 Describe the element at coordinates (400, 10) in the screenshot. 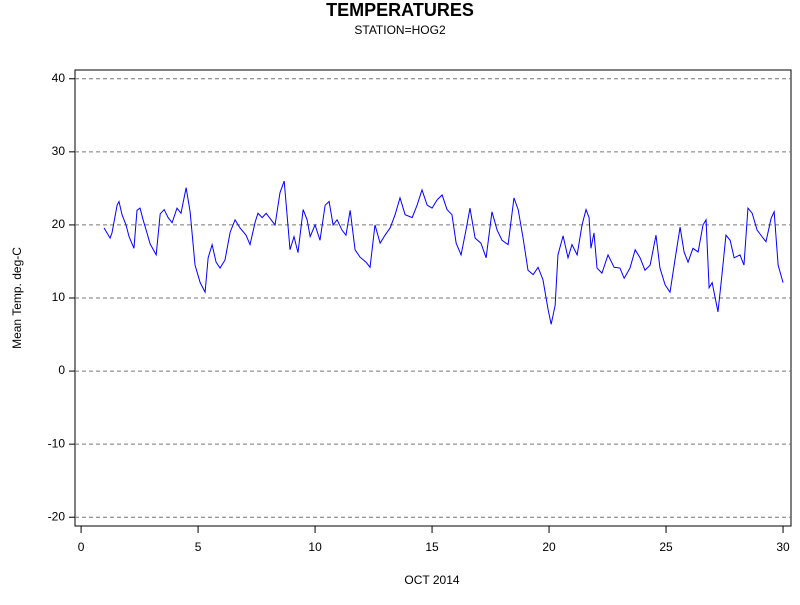

I see `chart-title: TEMPERATURES` at that location.